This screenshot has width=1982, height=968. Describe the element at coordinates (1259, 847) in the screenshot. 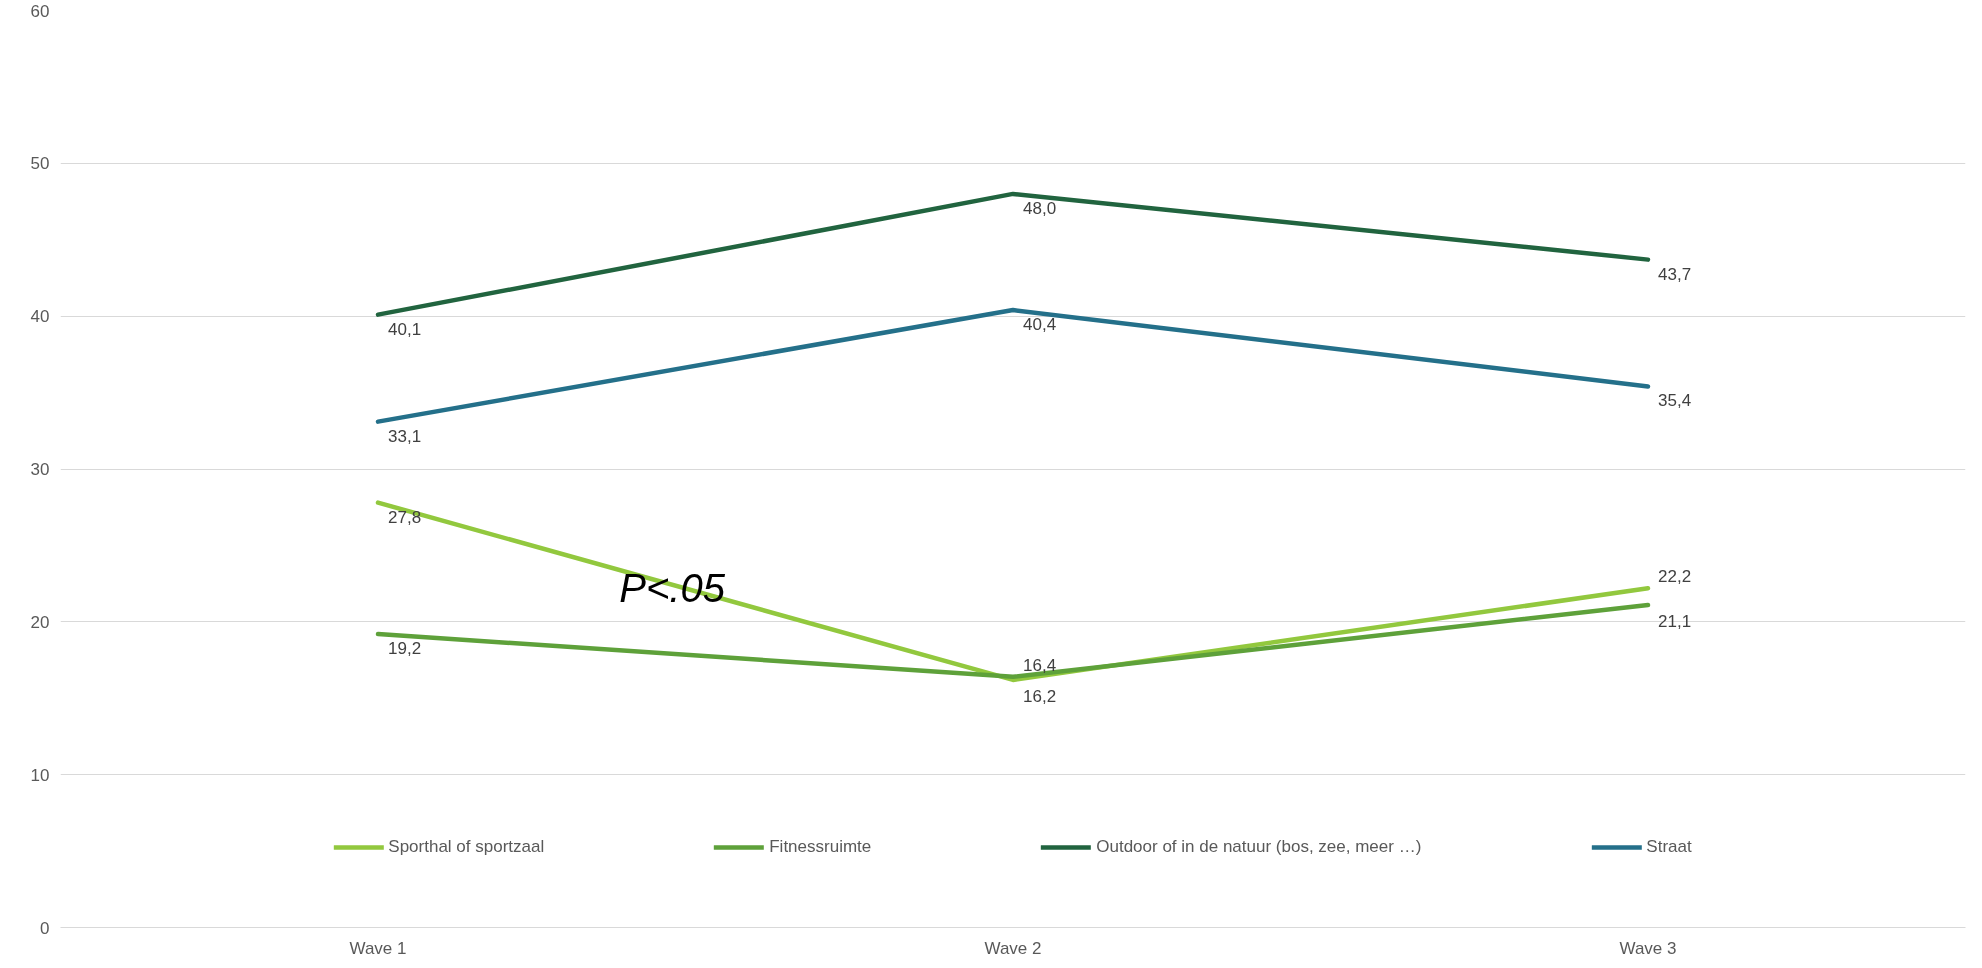

I see `legend-label: Outdoor of in de natuur (bos, zee, meer …)` at that location.